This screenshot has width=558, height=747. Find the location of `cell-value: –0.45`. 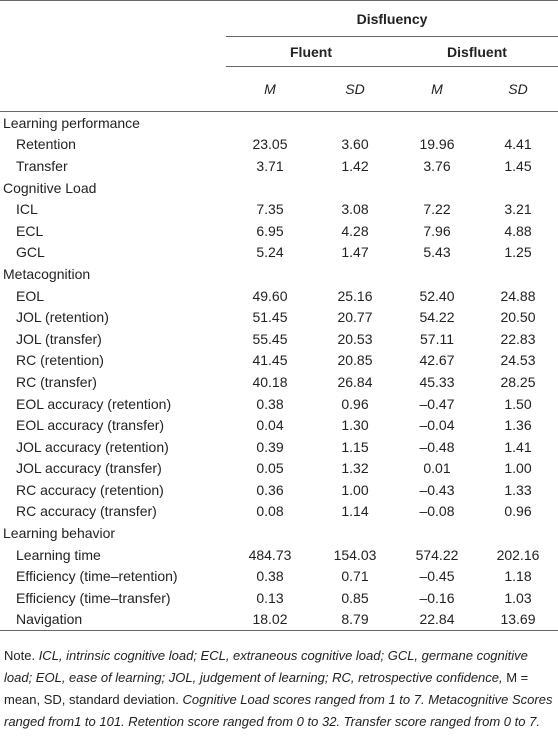

cell-value: –0.45 is located at coordinates (437, 576).